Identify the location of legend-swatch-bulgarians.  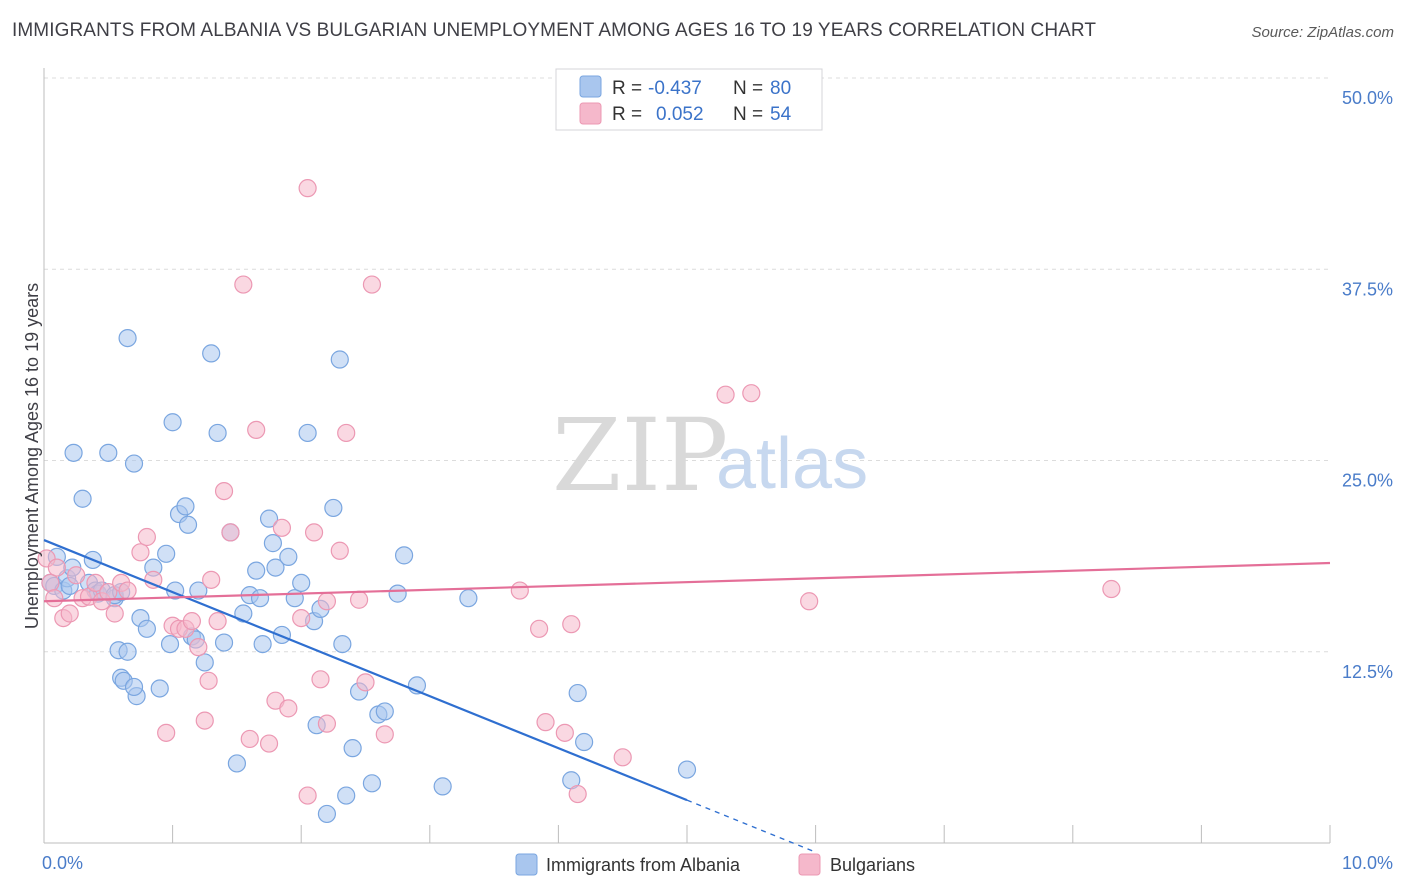
(590, 113).